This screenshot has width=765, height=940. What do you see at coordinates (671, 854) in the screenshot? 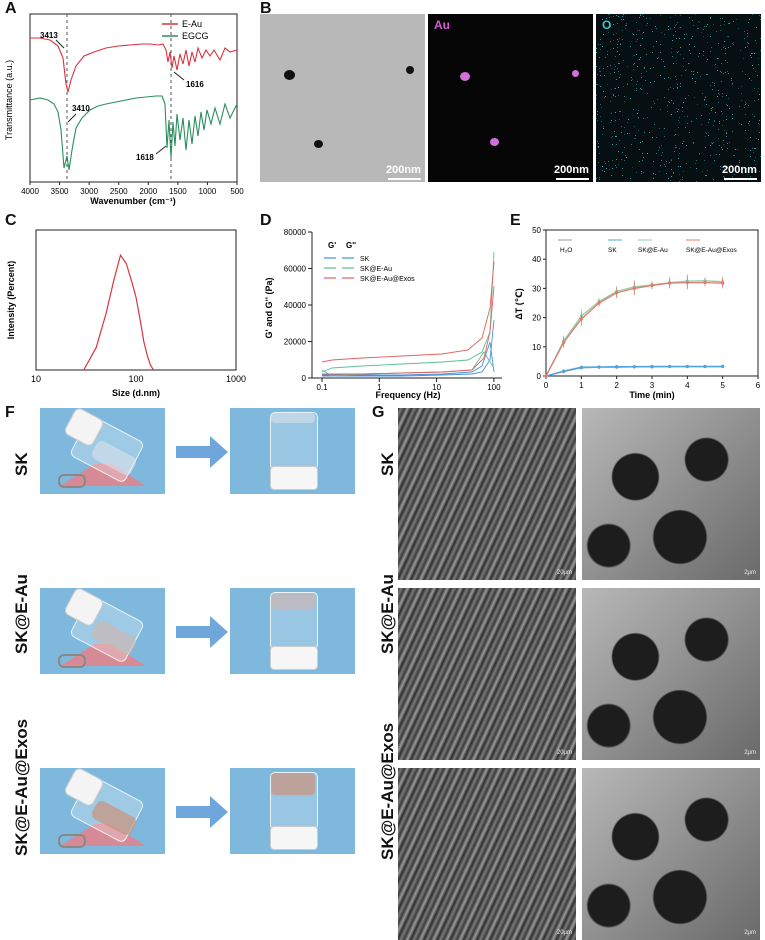
I see `panel-g-sem-image: 2μm` at bounding box center [671, 854].